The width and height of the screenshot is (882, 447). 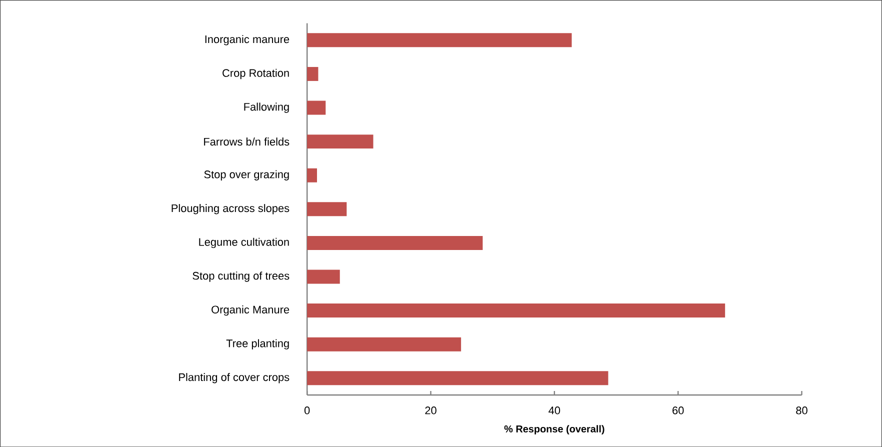 I want to click on x-tick-label: 0, so click(x=307, y=410).